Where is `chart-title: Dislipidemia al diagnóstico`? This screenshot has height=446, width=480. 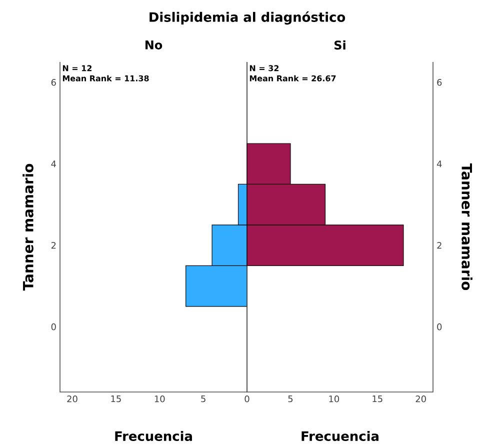 chart-title: Dislipidemia al diagnóstico is located at coordinates (248, 18).